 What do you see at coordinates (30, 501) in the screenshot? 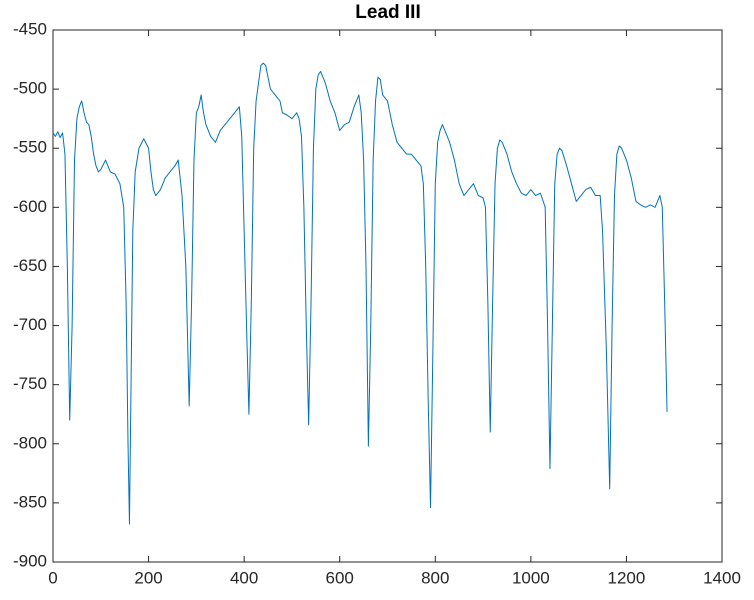
I see `y-tick-label: -850` at bounding box center [30, 501].